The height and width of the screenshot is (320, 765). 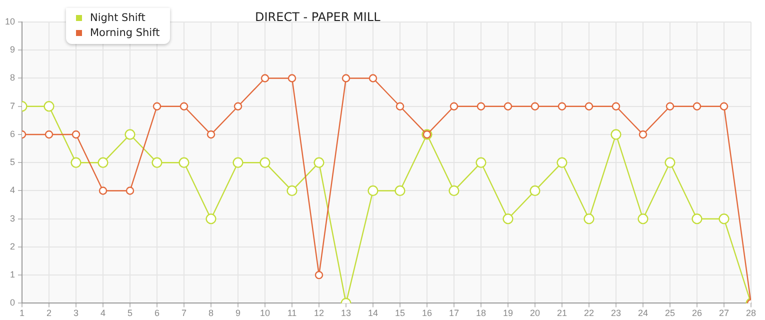 What do you see at coordinates (317, 17) in the screenshot?
I see `chart-title: DIRECT - PAPER MILL` at bounding box center [317, 17].